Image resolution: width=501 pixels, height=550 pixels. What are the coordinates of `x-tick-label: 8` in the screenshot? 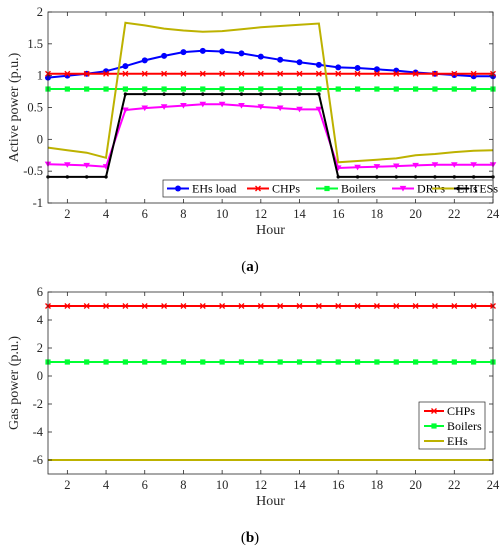 It's located at (183, 214).